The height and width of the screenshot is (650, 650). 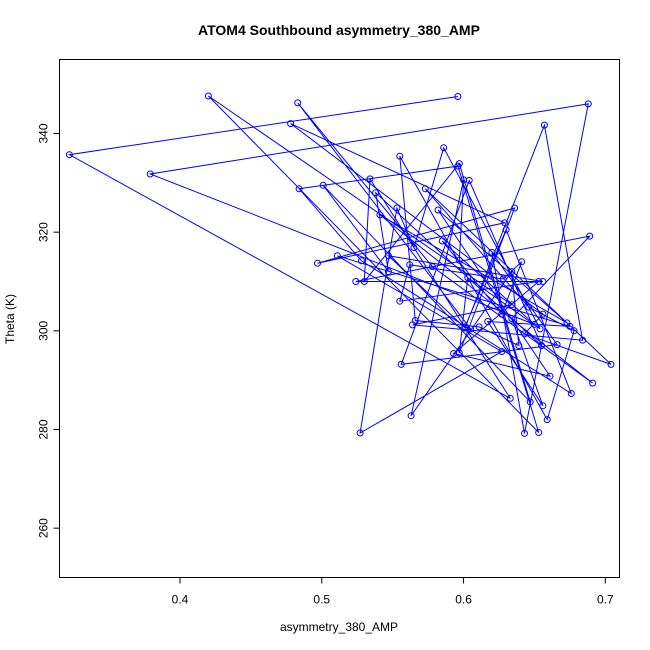 What do you see at coordinates (180, 600) in the screenshot?
I see `x-tick-label: 0.4` at bounding box center [180, 600].